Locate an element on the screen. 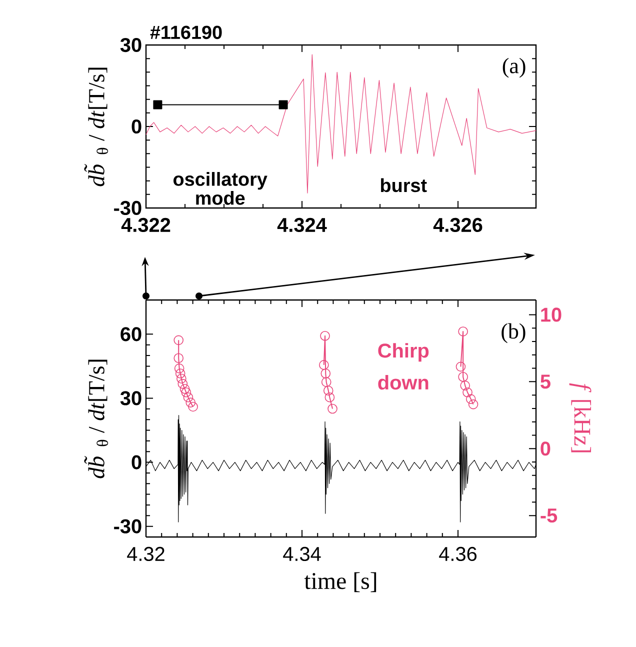  y2-tick-label: -5 is located at coordinates (549, 515).